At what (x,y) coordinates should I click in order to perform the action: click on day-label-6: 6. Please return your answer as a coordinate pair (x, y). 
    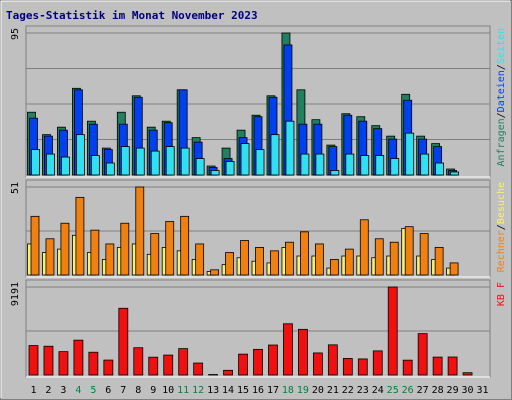
    Looking at the image, I should click on (108, 390).